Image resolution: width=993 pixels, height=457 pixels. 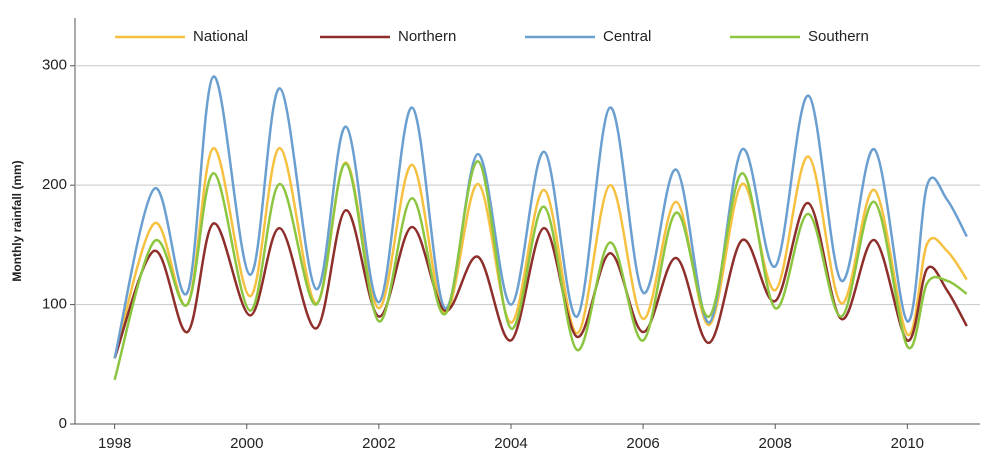 What do you see at coordinates (17, 220) in the screenshot?
I see `y-axis-label: Monthly rainfall (mm)` at bounding box center [17, 220].